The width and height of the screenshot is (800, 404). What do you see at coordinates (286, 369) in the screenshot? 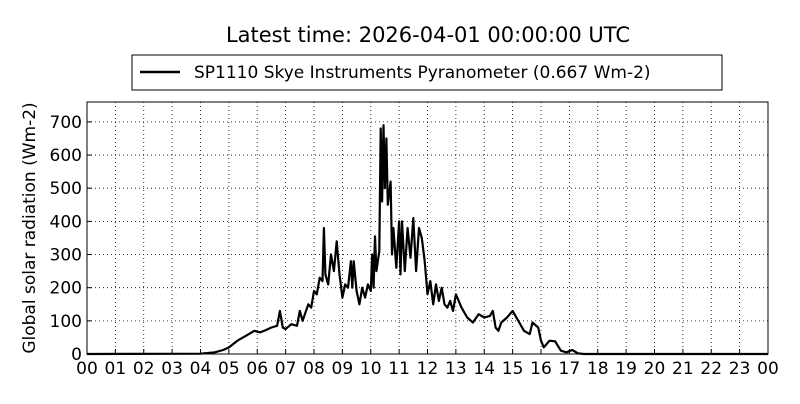
I see `x-tick-label: 07` at bounding box center [286, 369].